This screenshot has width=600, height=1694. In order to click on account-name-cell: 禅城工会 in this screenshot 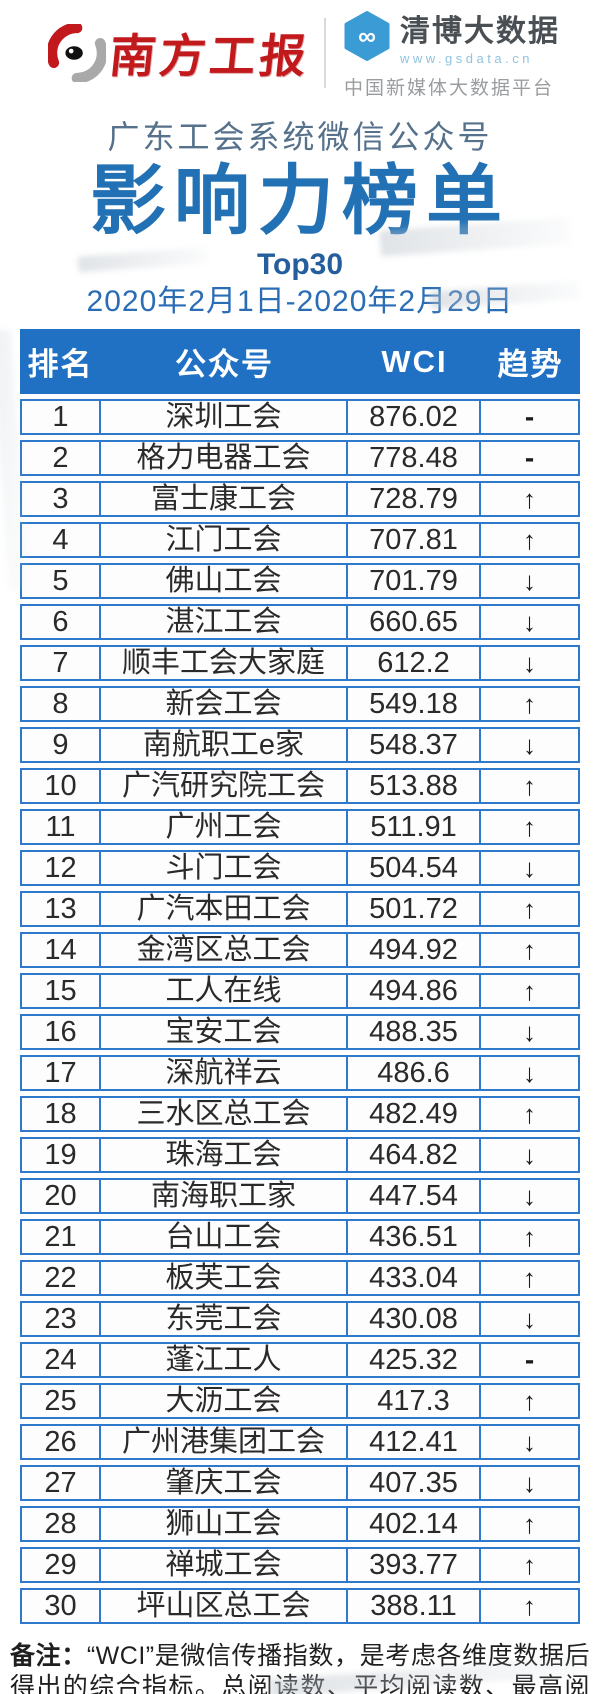, I will do `click(224, 1565)`.